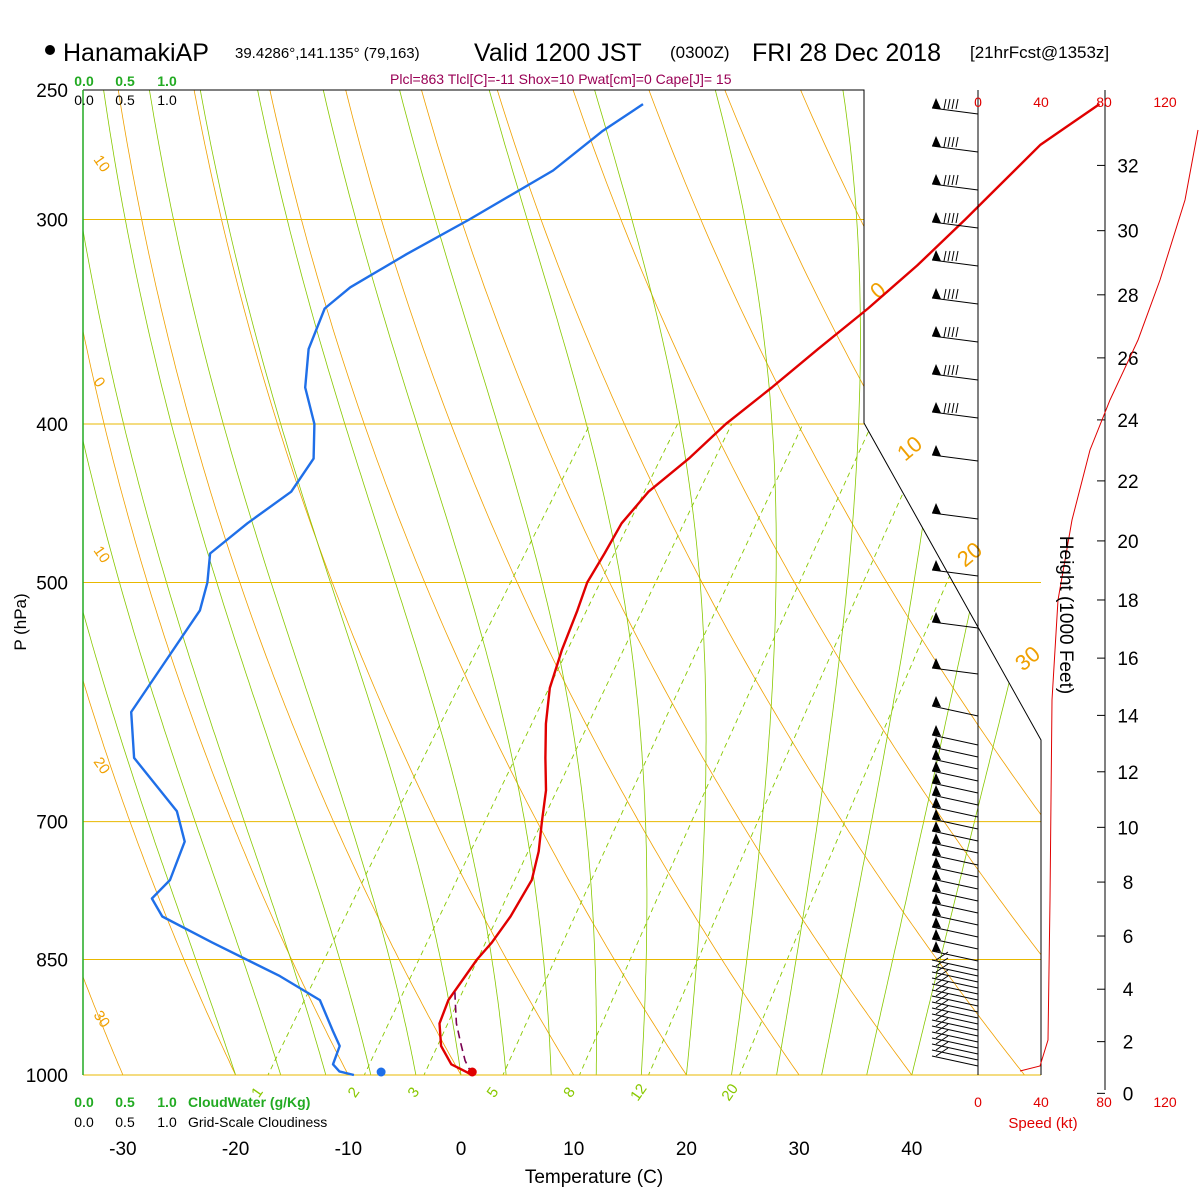 The width and height of the screenshot is (1200, 1200). Describe the element at coordinates (1128, 716) in the screenshot. I see `height-tick-label: 14` at that location.